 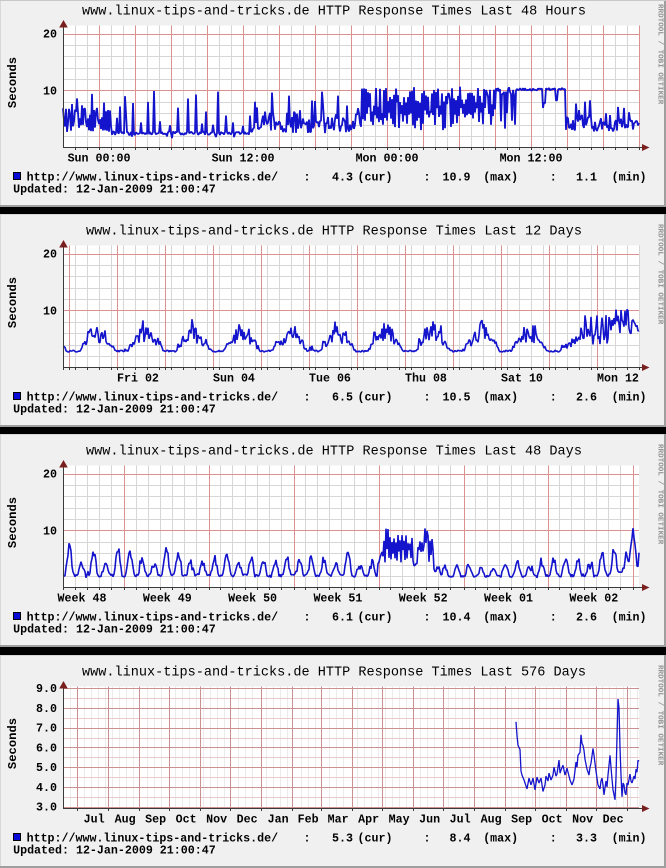 I want to click on svg-text: 8.4, so click(x=460, y=839).